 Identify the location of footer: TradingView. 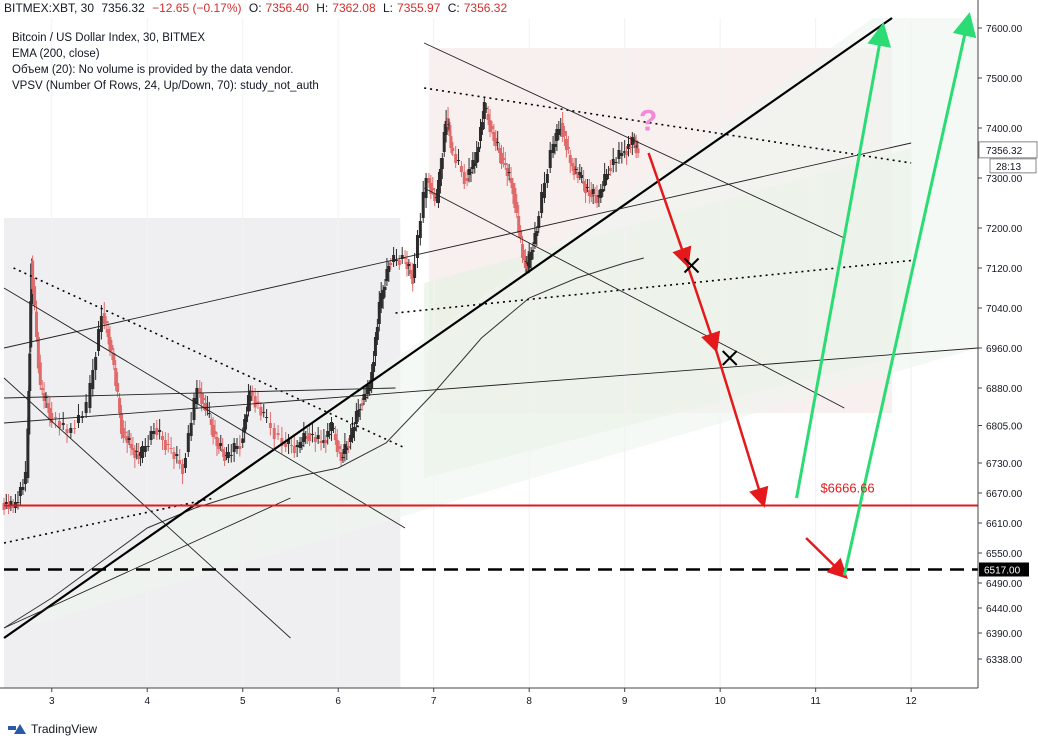
(52, 729).